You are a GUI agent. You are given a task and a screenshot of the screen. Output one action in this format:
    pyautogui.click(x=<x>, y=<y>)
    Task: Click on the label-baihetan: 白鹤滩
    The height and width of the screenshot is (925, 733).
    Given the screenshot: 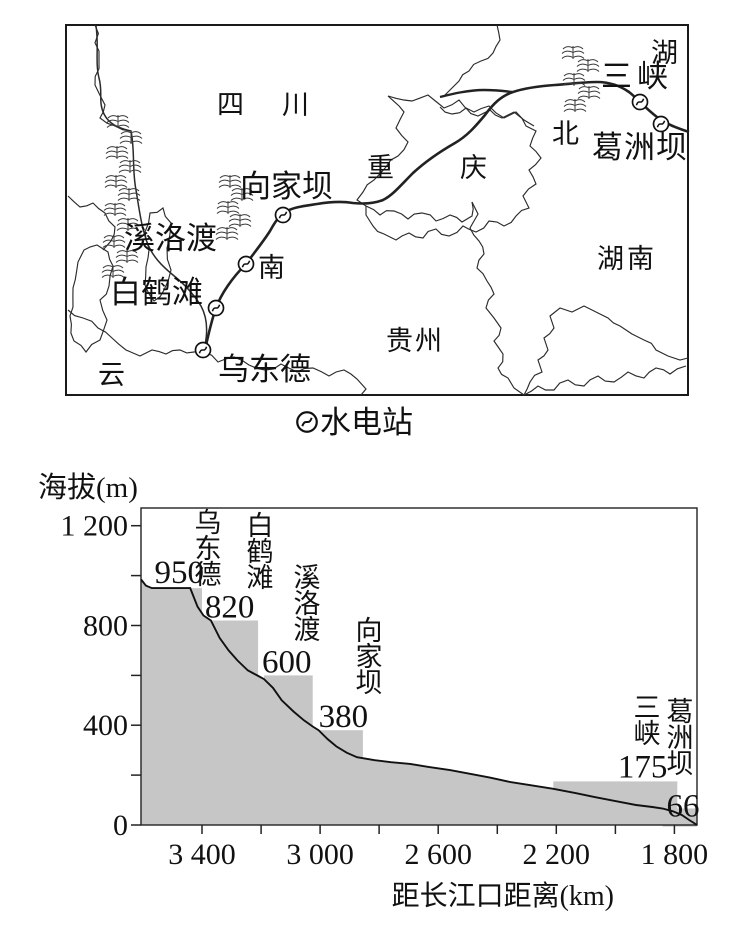 What is the action you would take?
    pyautogui.click(x=156, y=292)
    